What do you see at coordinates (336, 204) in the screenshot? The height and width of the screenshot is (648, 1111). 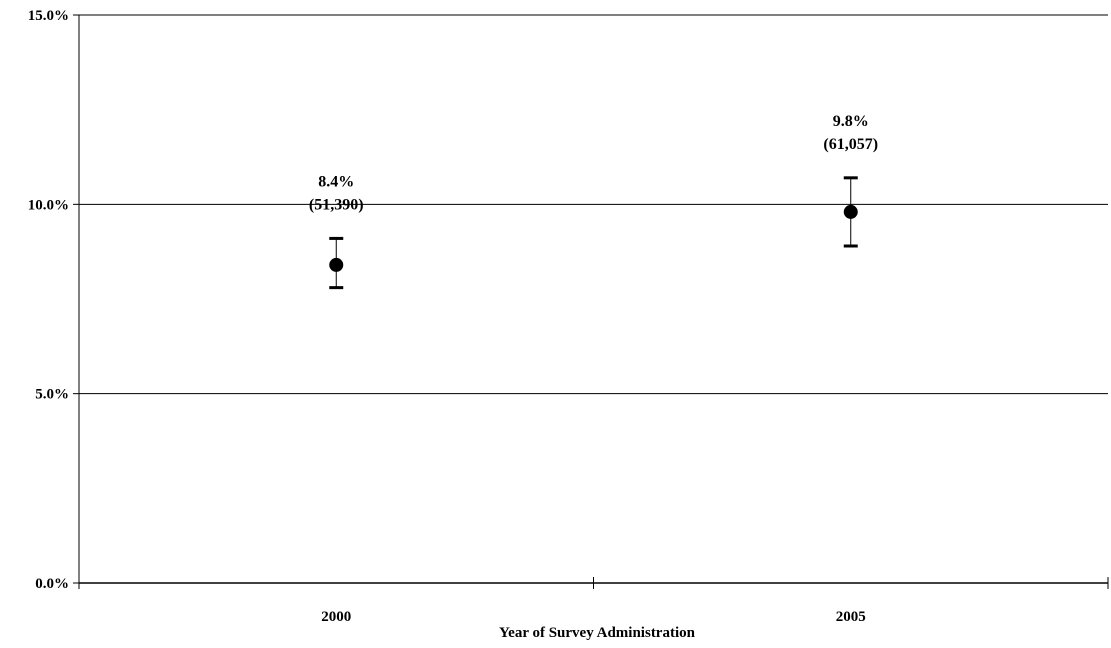 I see `count-label-0: (51,390)` at bounding box center [336, 204].